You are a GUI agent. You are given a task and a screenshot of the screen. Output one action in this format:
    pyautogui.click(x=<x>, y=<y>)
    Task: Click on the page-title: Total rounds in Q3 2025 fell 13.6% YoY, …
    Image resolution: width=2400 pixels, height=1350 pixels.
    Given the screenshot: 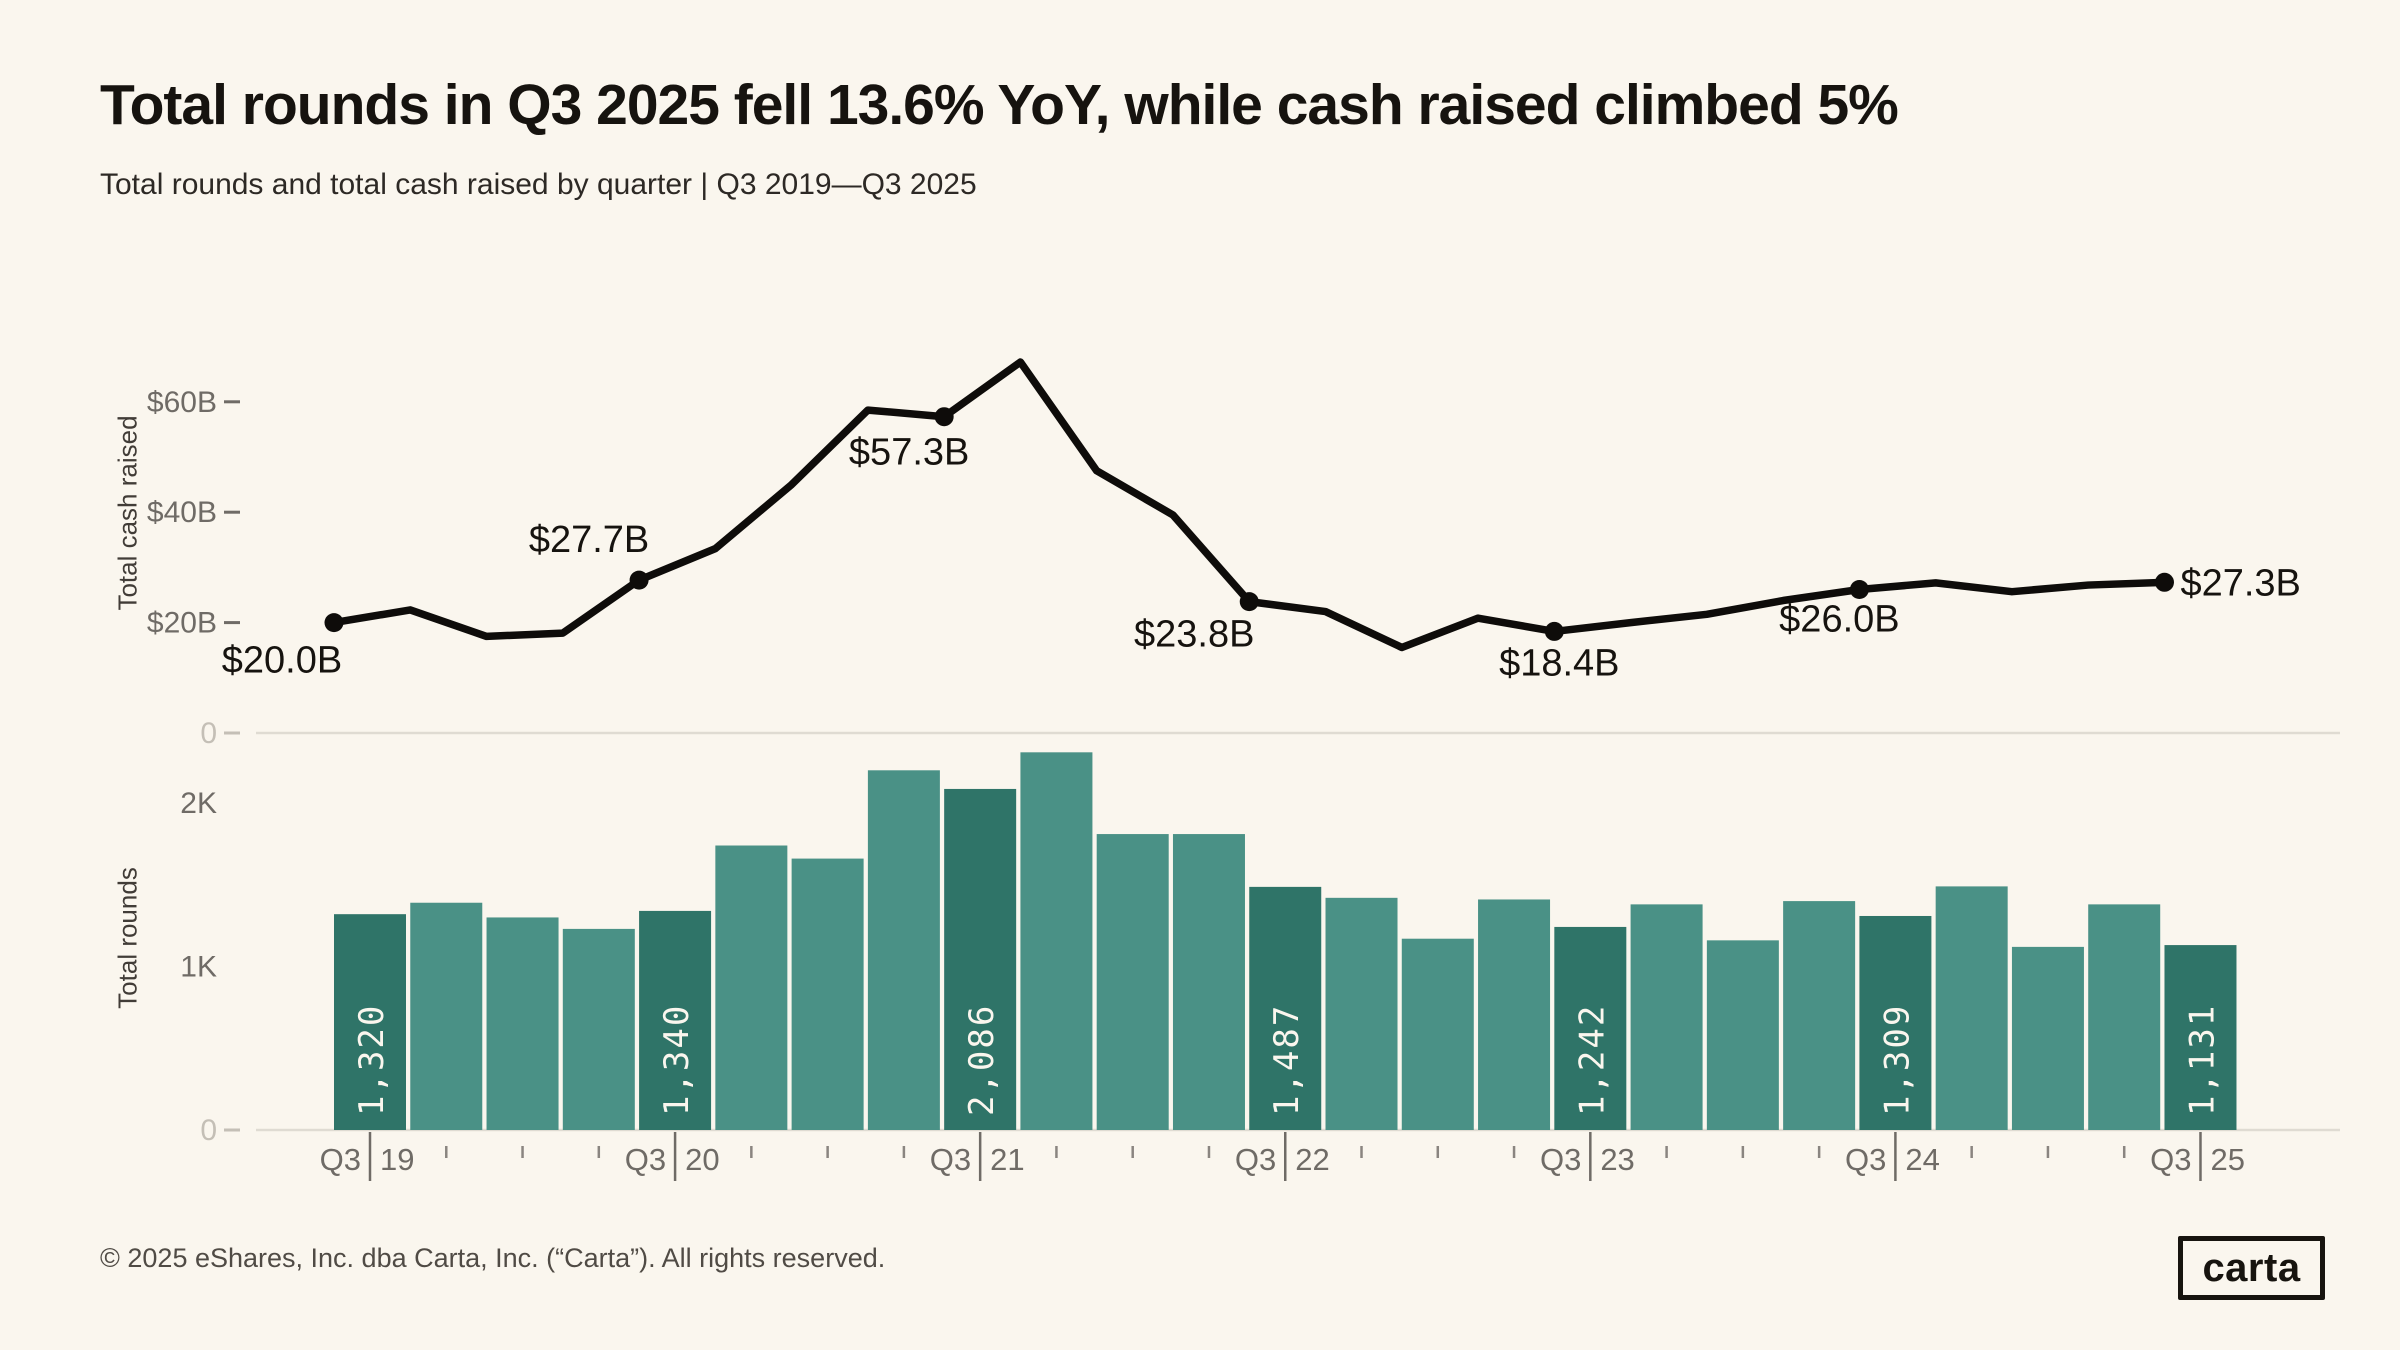 What is the action you would take?
    pyautogui.click(x=999, y=105)
    